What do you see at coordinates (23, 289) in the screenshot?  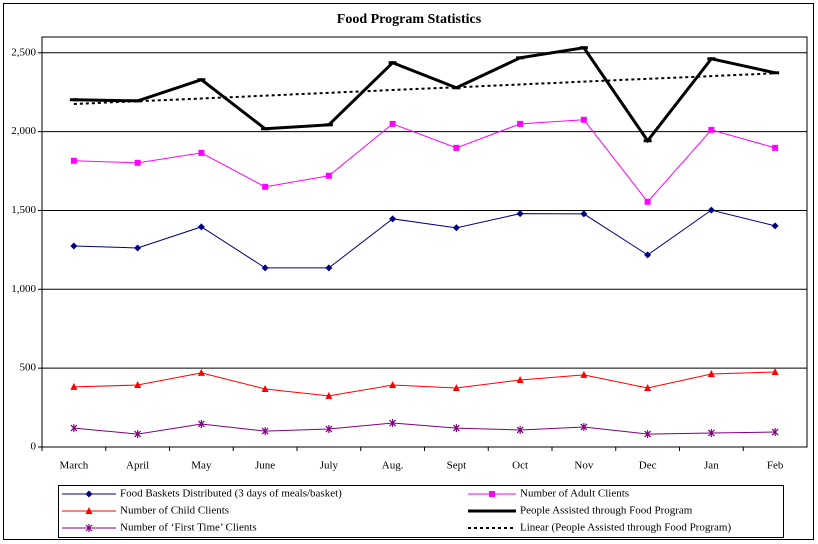 I see `y-tick-label: 1,000` at bounding box center [23, 289].